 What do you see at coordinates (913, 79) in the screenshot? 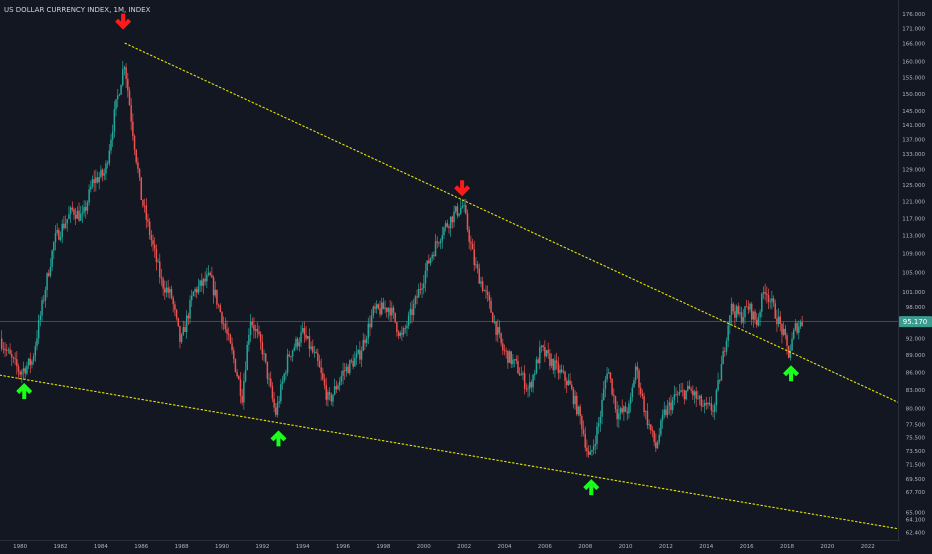
I see `price-tick-label: 155.000` at bounding box center [913, 79].